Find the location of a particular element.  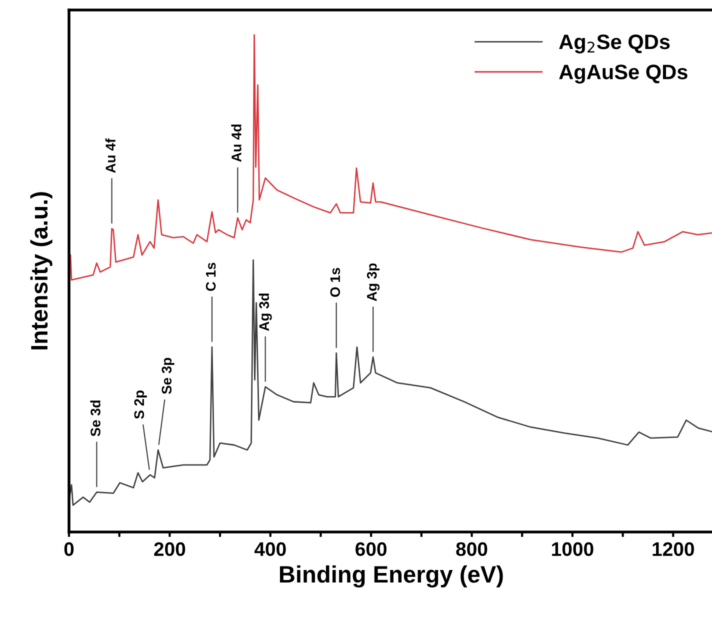

annotation: Ag 3p is located at coordinates (373, 282).